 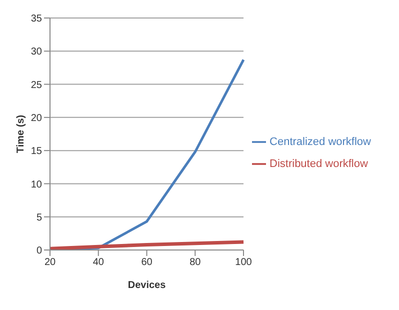 I want to click on y-tick-label: 15, so click(x=36, y=152).